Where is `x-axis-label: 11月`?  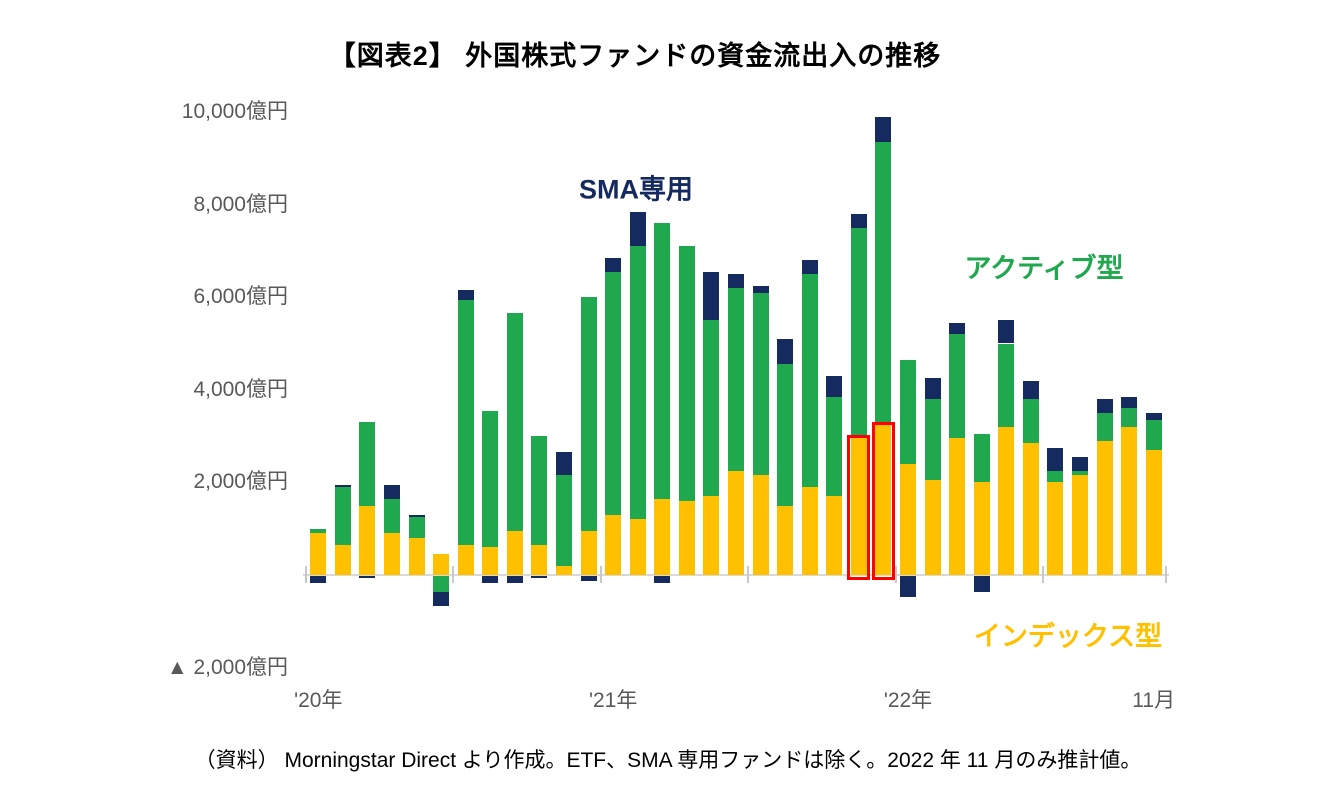 x-axis-label: 11月 is located at coordinates (1154, 700).